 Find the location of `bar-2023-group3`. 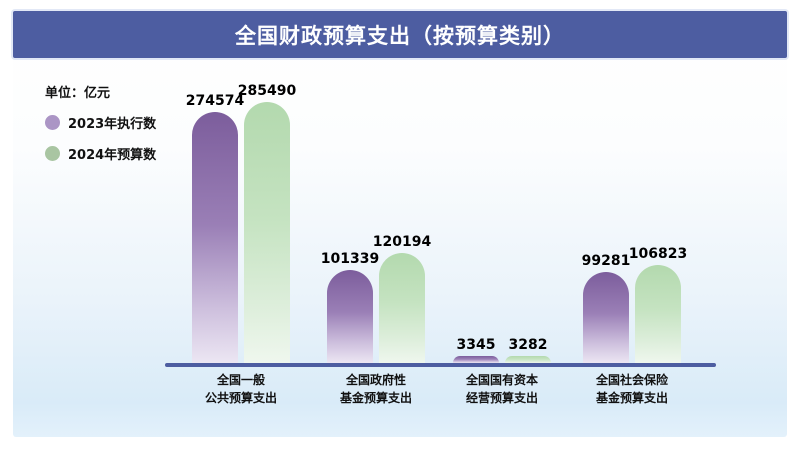

bar-2023-group3 is located at coordinates (476, 359).